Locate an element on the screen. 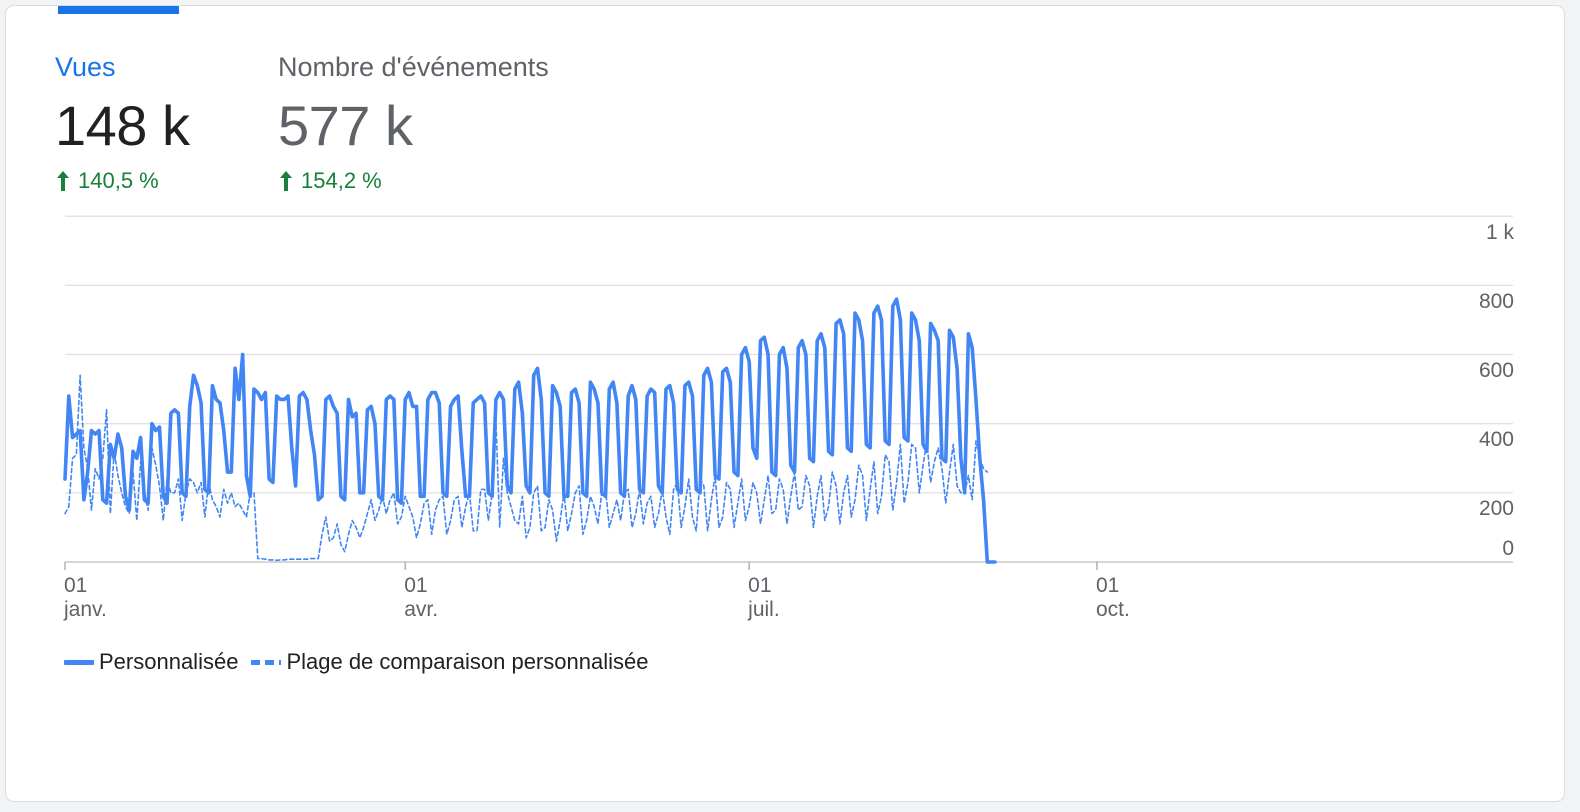 The image size is (1580, 812). metric-value: 577 k is located at coordinates (345, 125).